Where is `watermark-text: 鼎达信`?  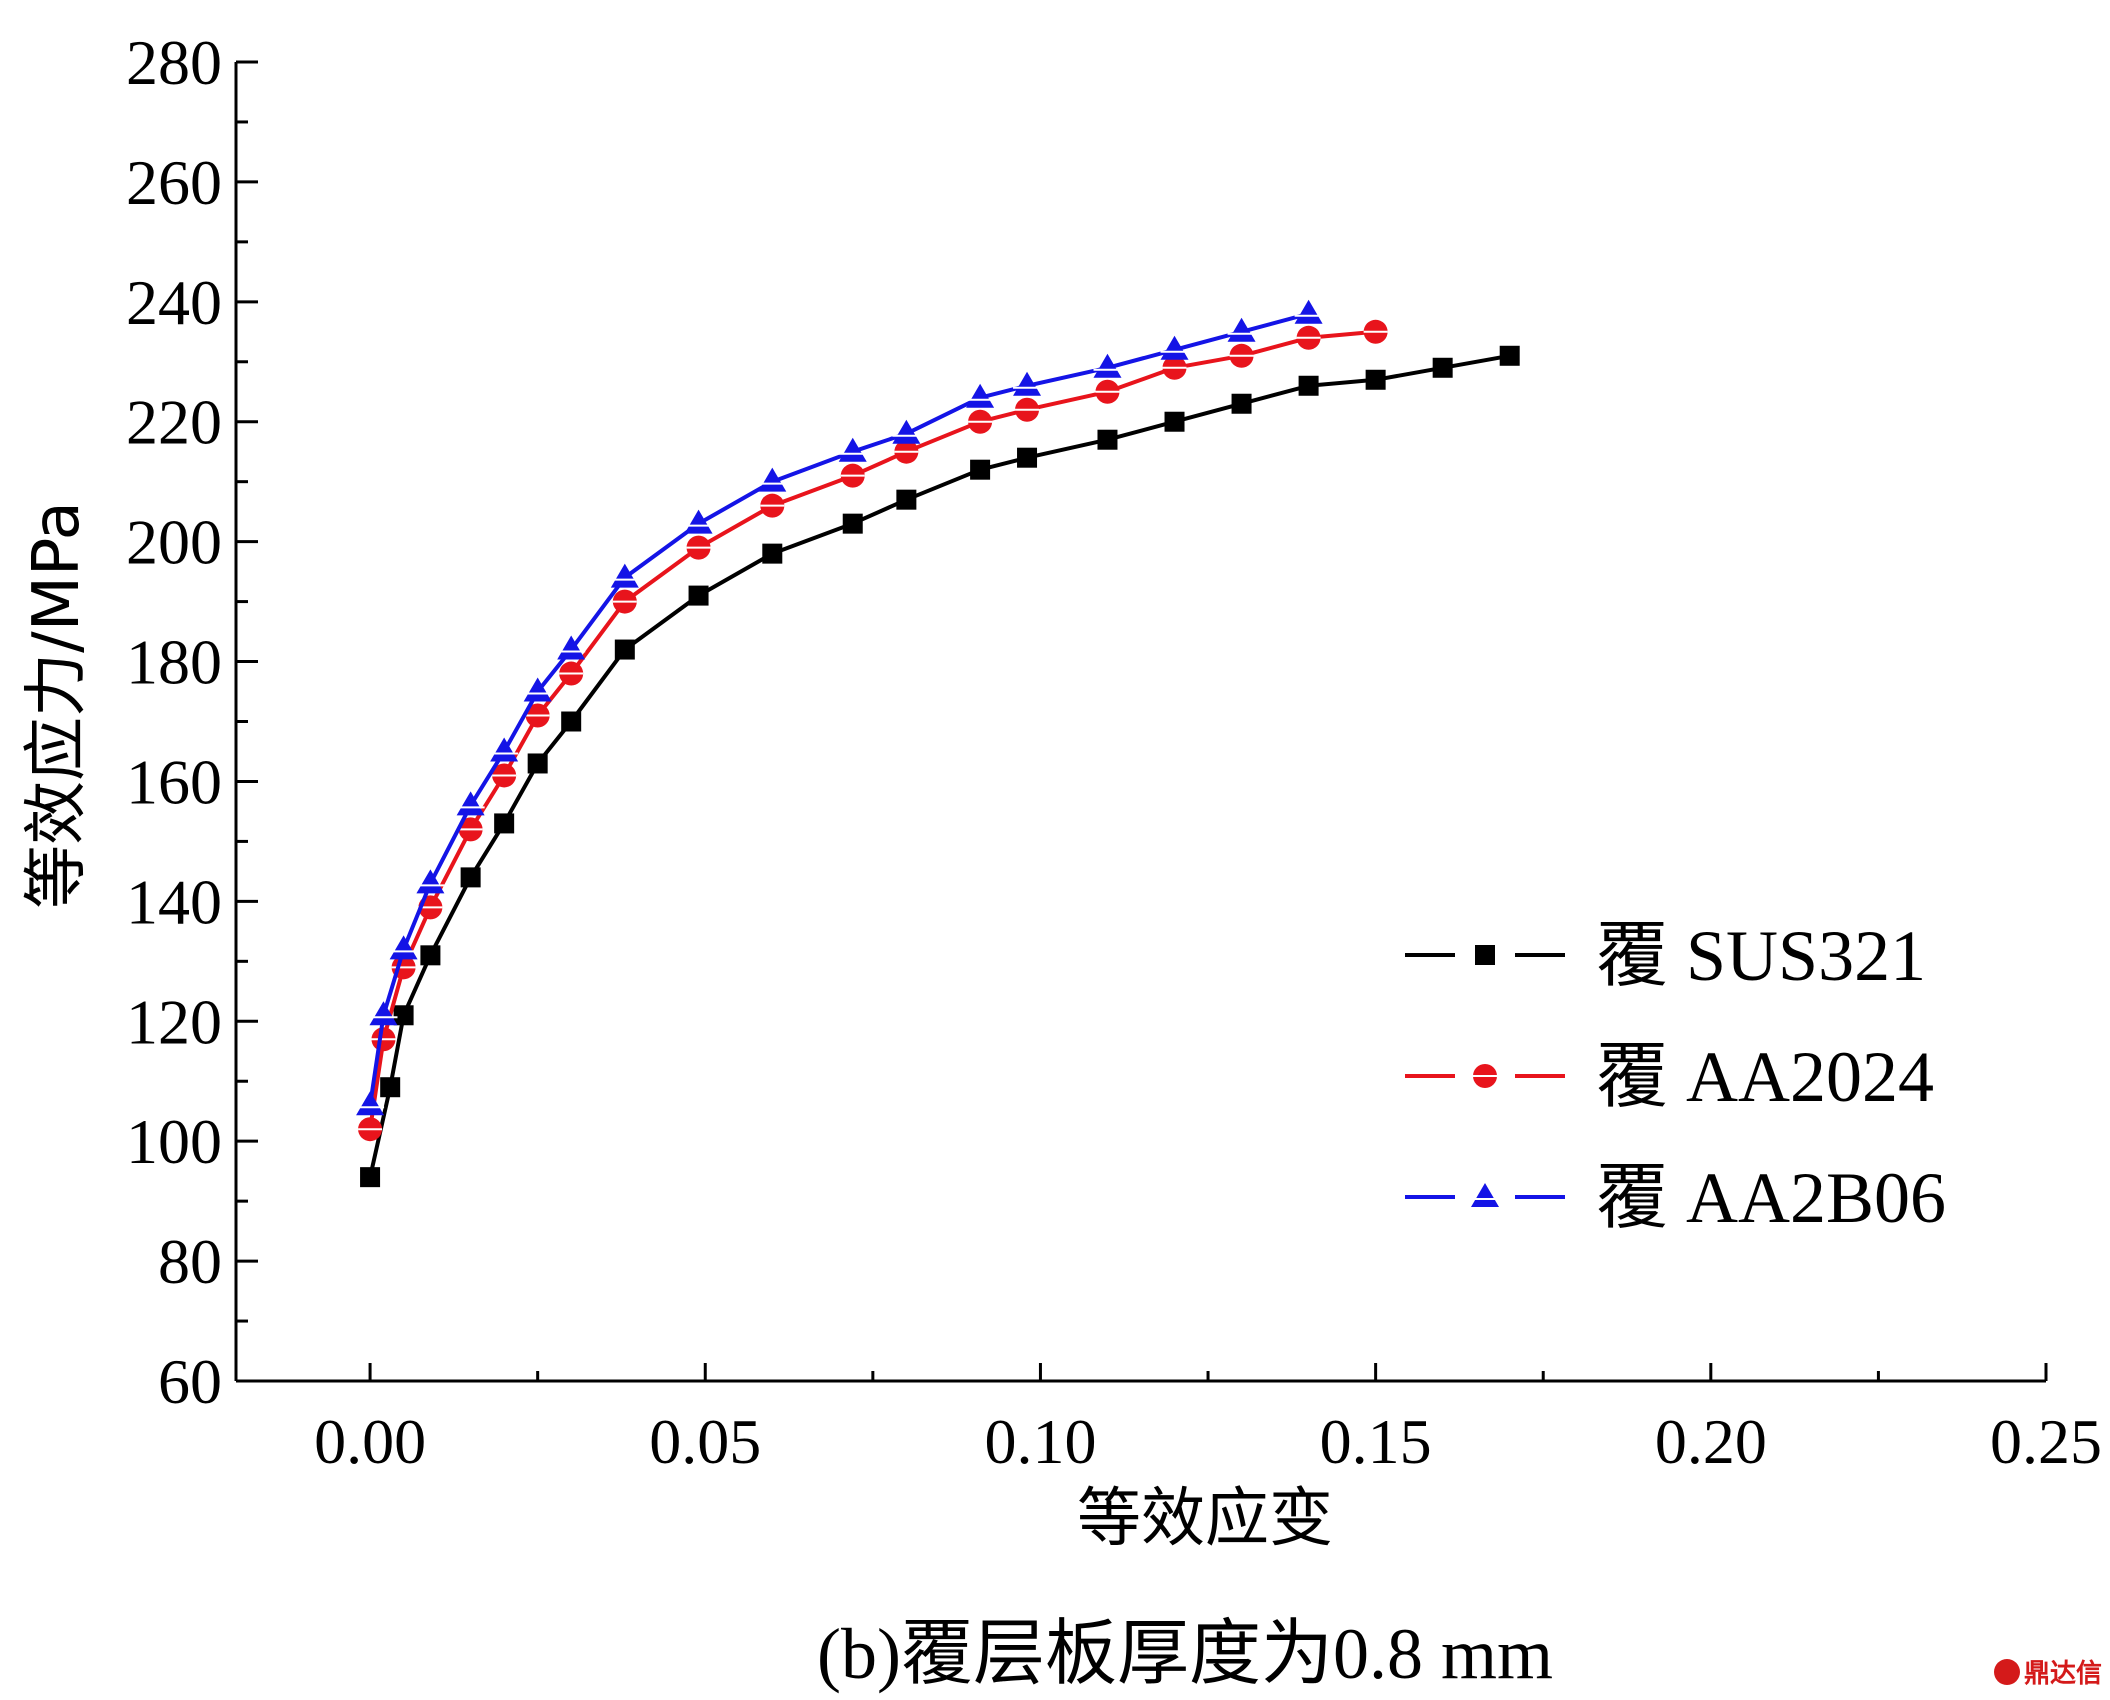
watermark-text: 鼎达信 is located at coordinates (2062, 1674).